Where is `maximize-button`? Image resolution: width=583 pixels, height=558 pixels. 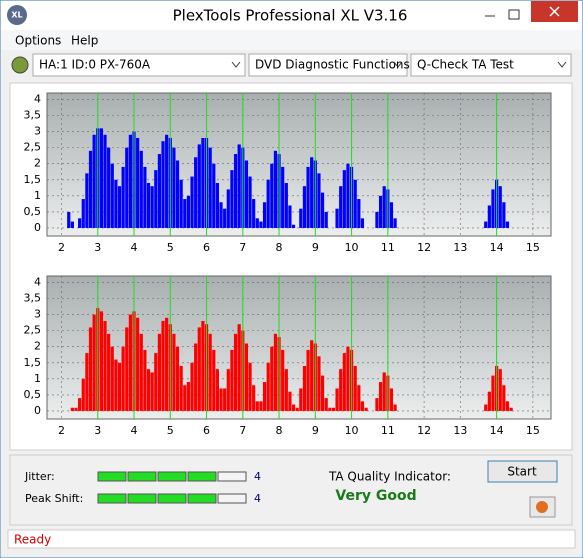 maximize-button is located at coordinates (514, 14).